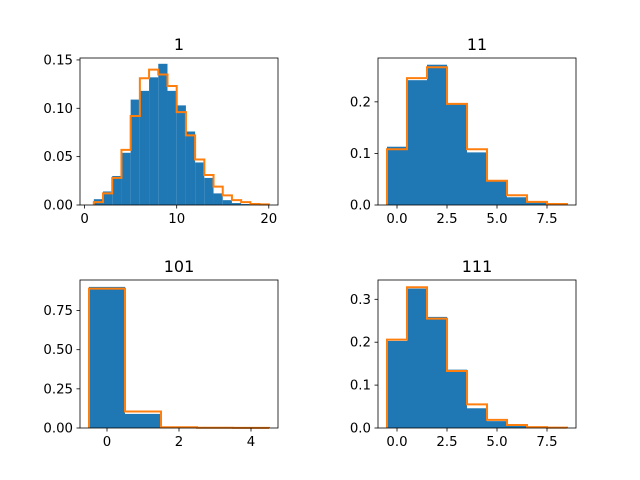 Image resolution: width=640 pixels, height=480 pixels. What do you see at coordinates (176, 219) in the screenshot?
I see `x-tick-label: 10` at bounding box center [176, 219].